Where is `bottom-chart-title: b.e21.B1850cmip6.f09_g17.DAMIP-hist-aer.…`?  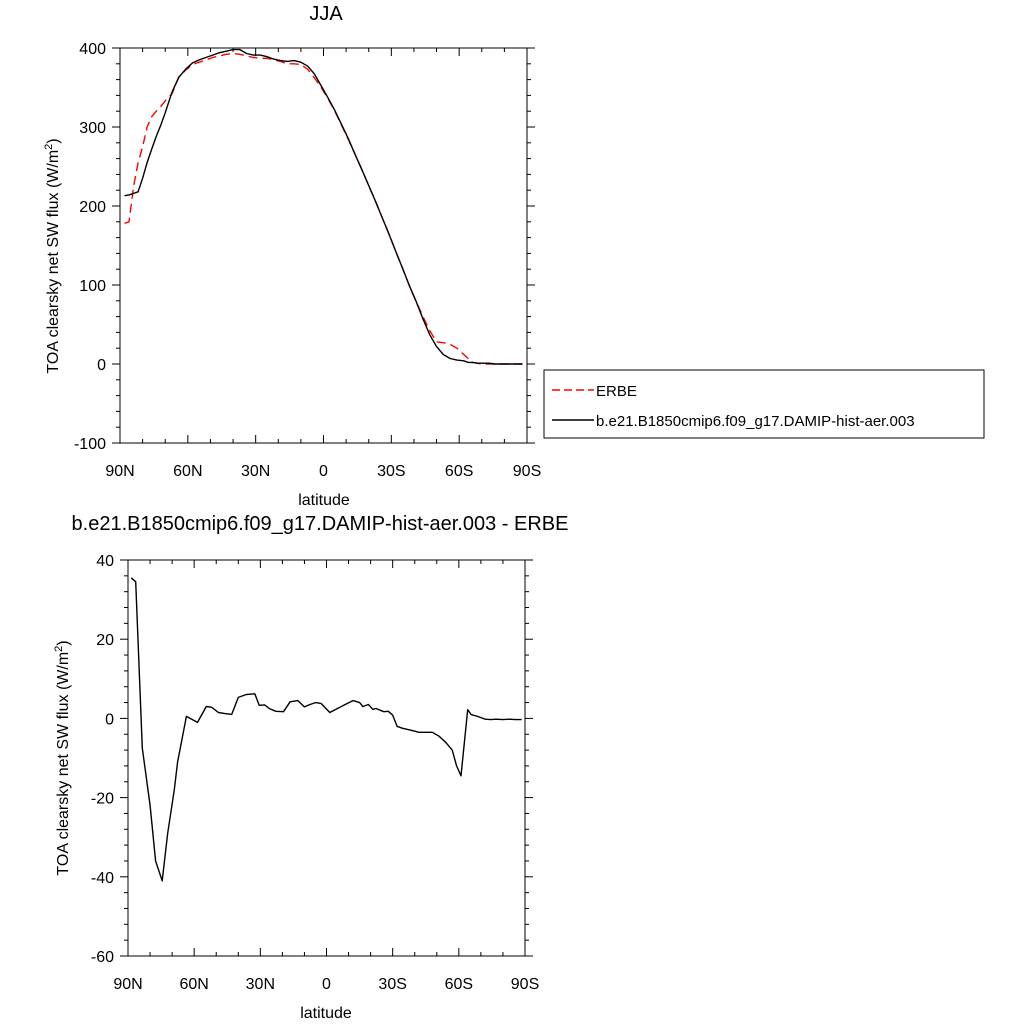 bottom-chart-title: b.e21.B1850cmip6.f09_g17.DAMIP-hist-aer.… is located at coordinates (320, 524).